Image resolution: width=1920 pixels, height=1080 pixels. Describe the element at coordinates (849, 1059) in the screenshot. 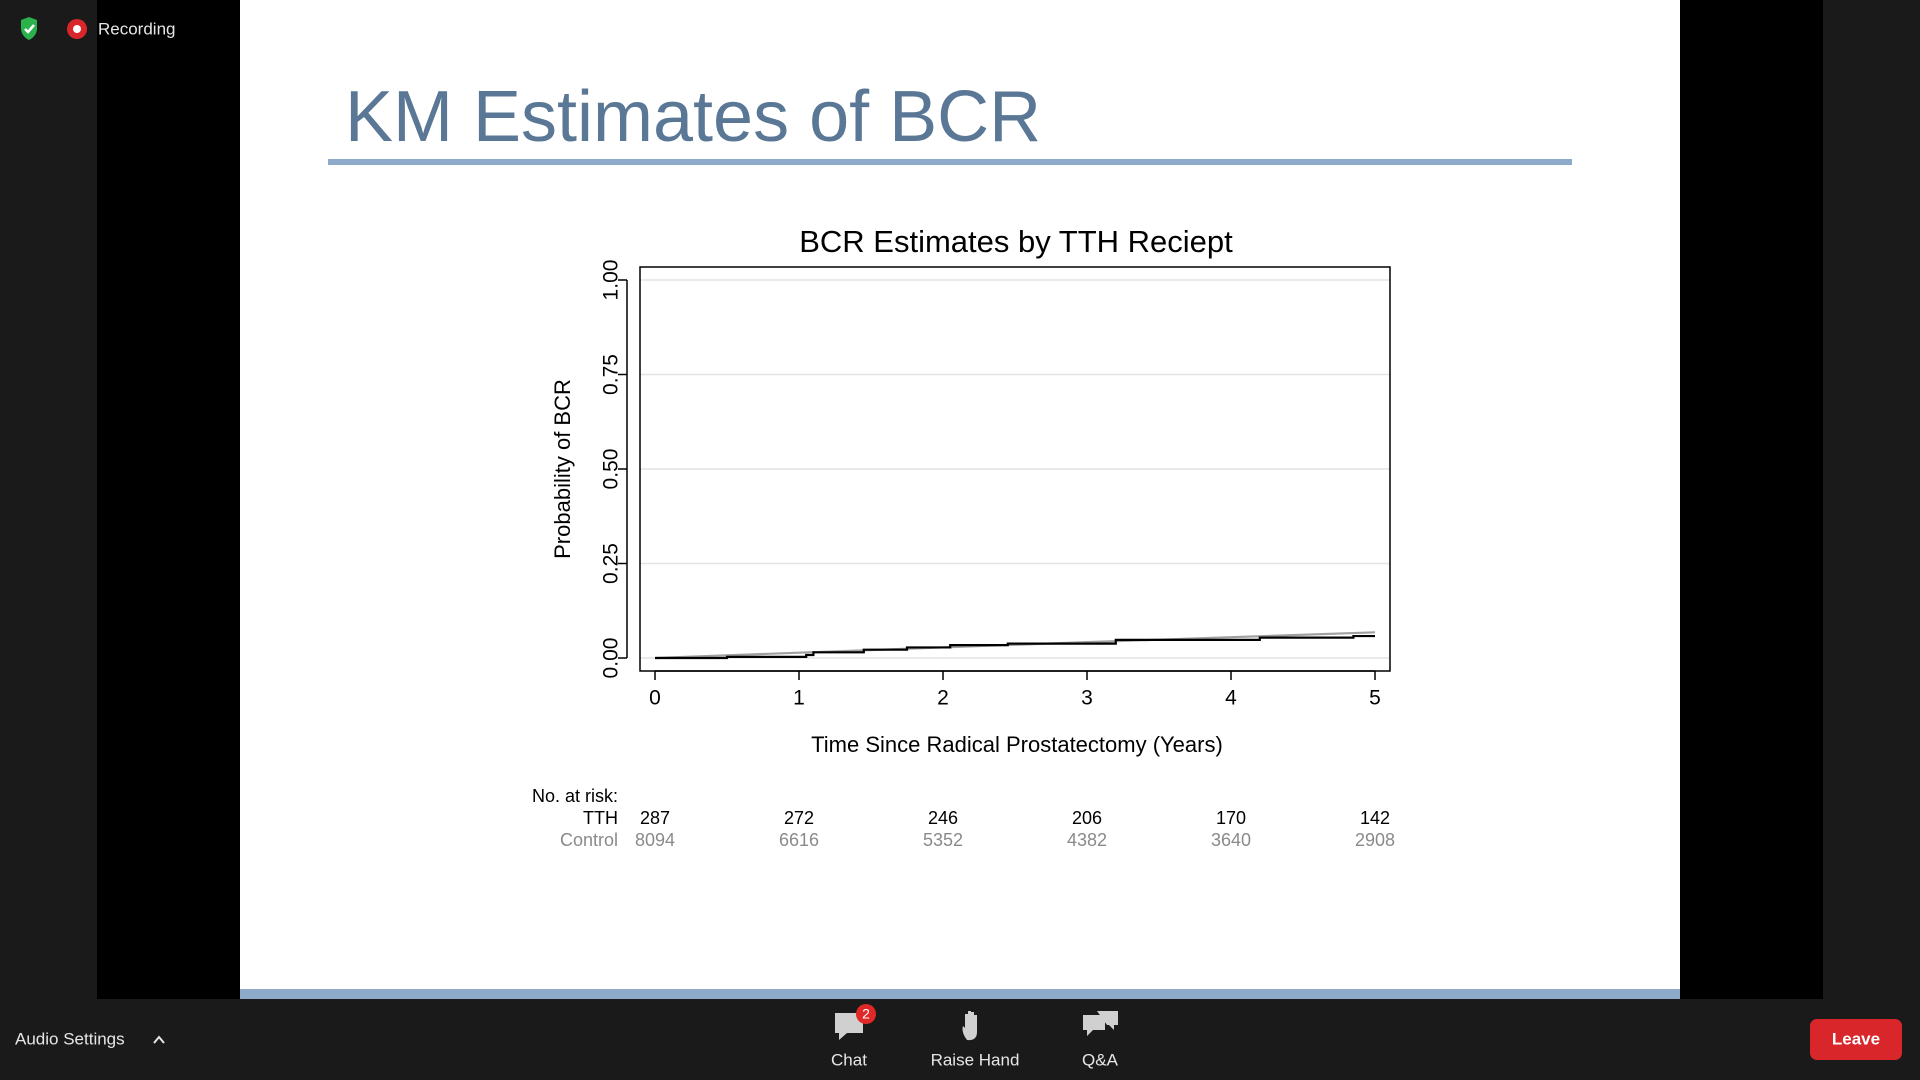

I see `chat-label: Chat` at that location.